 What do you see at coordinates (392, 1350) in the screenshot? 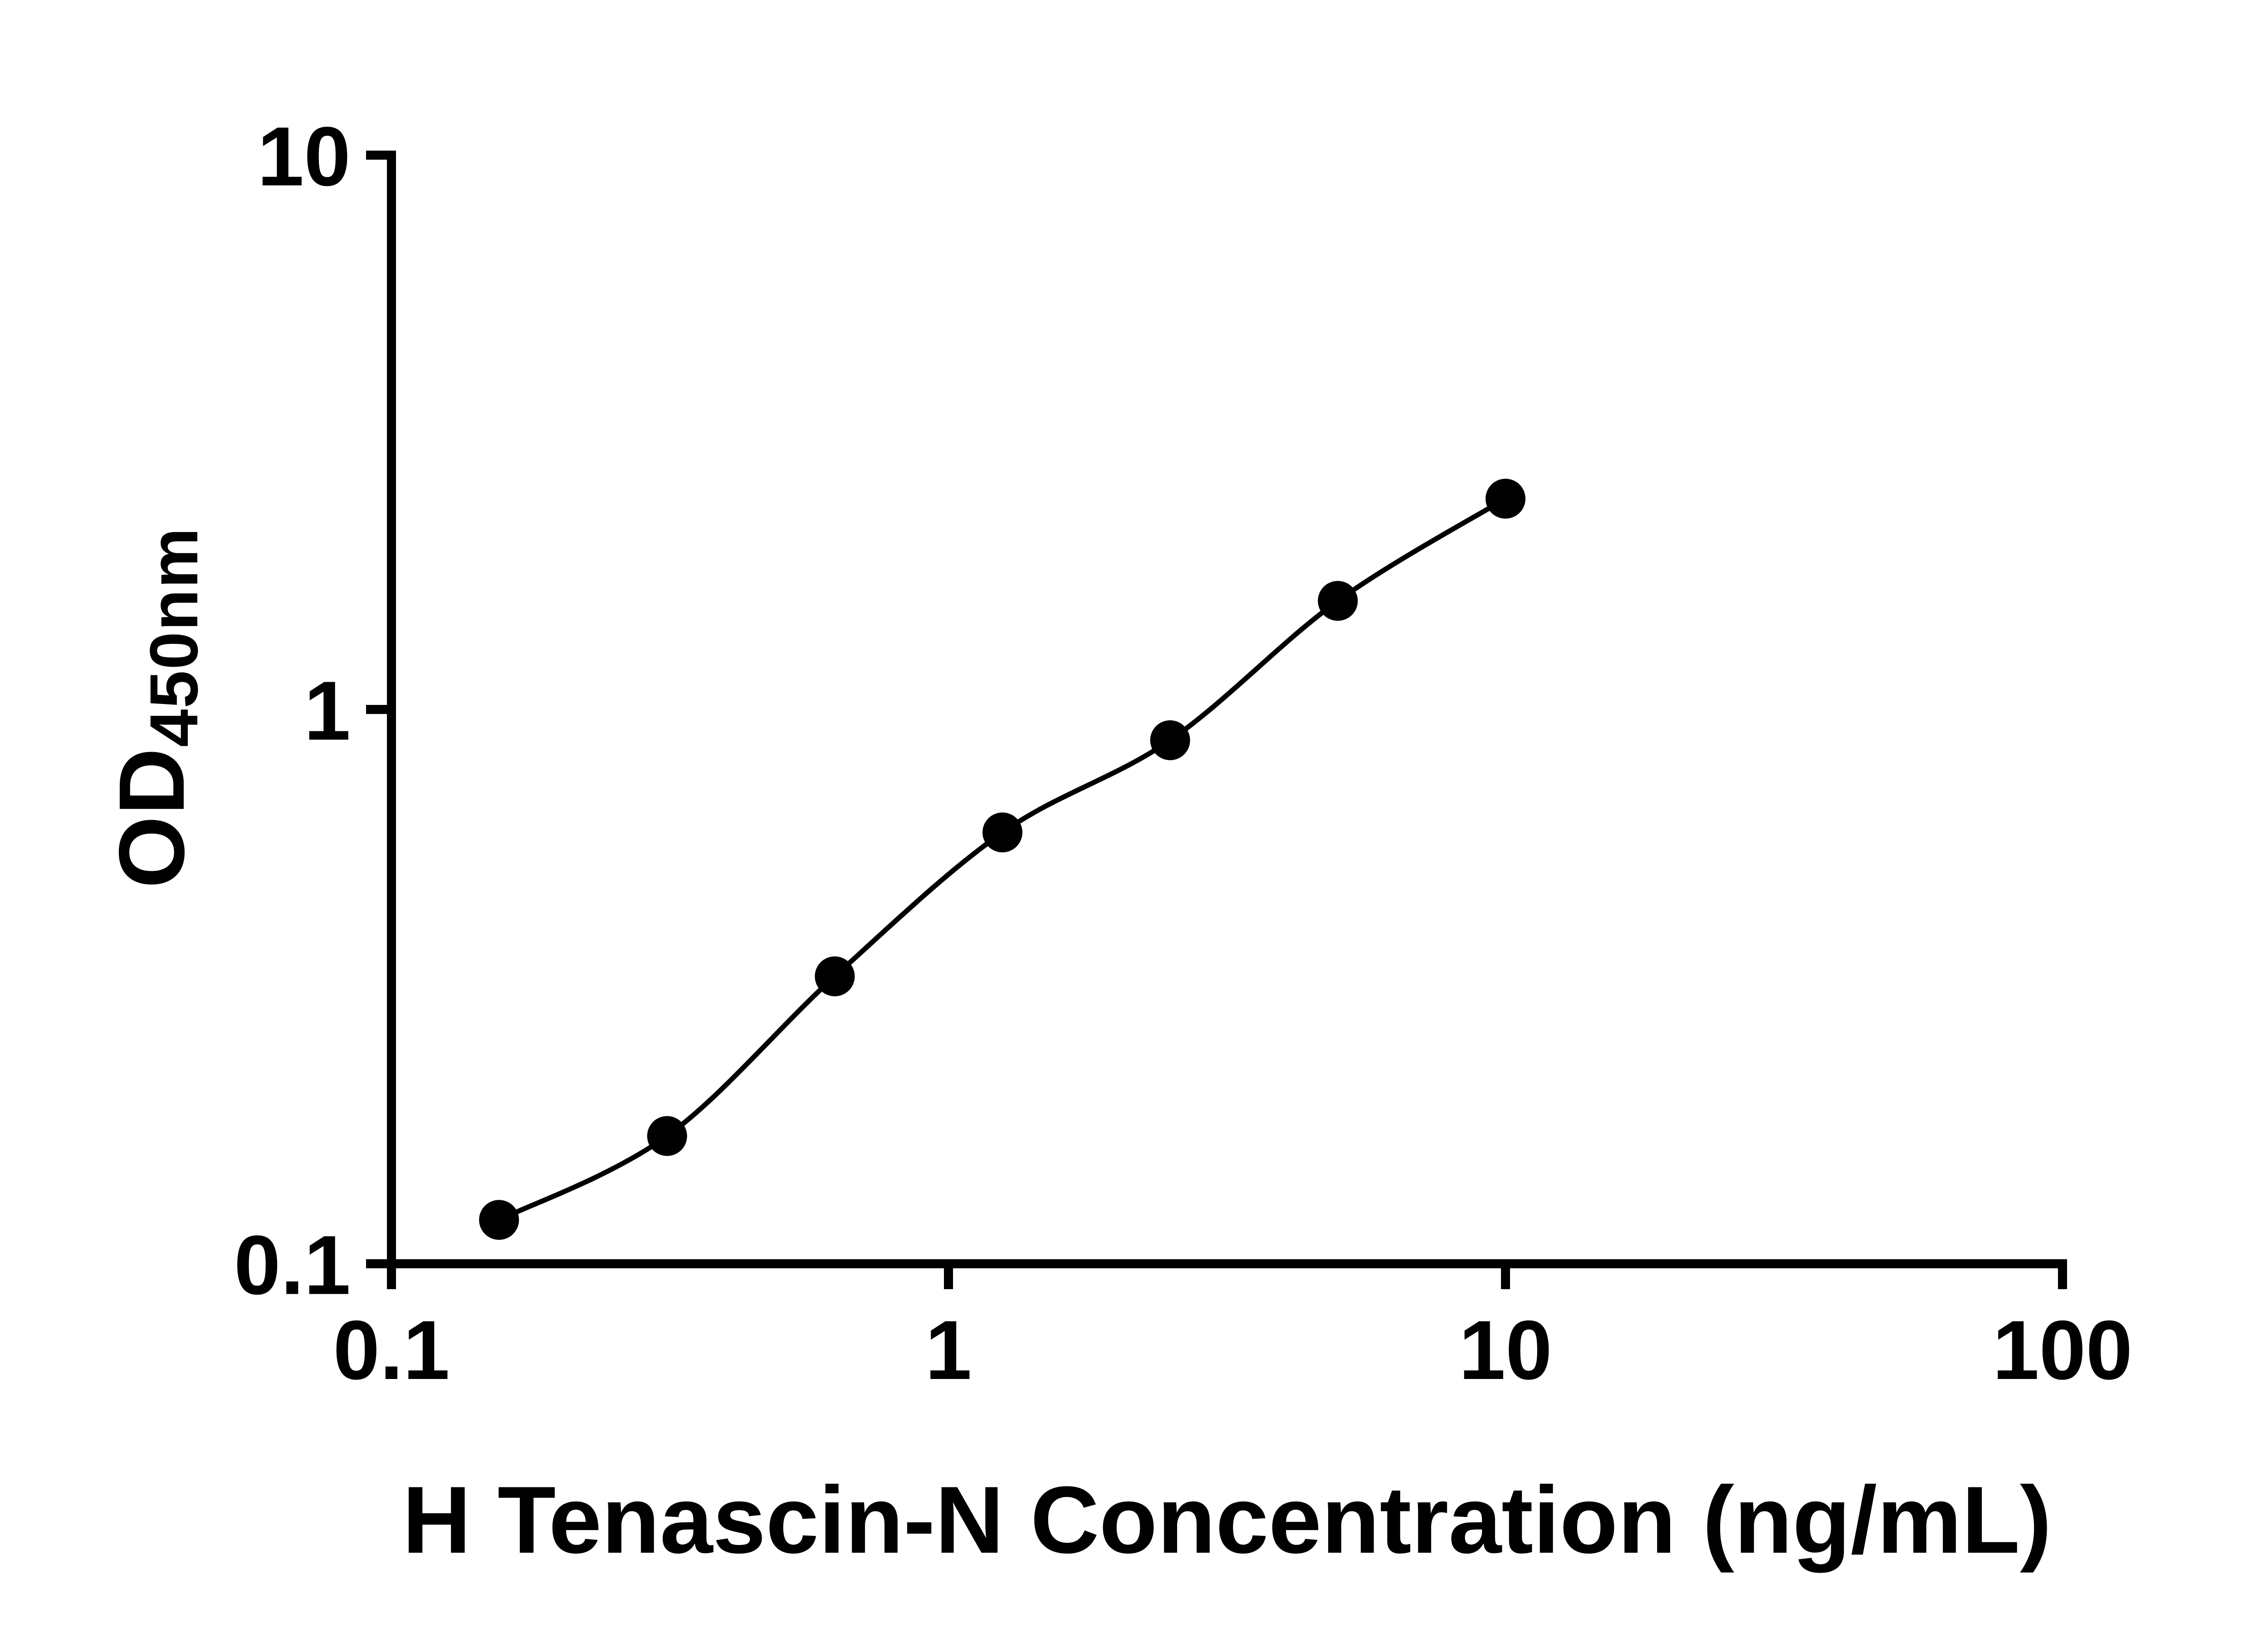
I see `x-tick-label: 0.1` at bounding box center [392, 1350].